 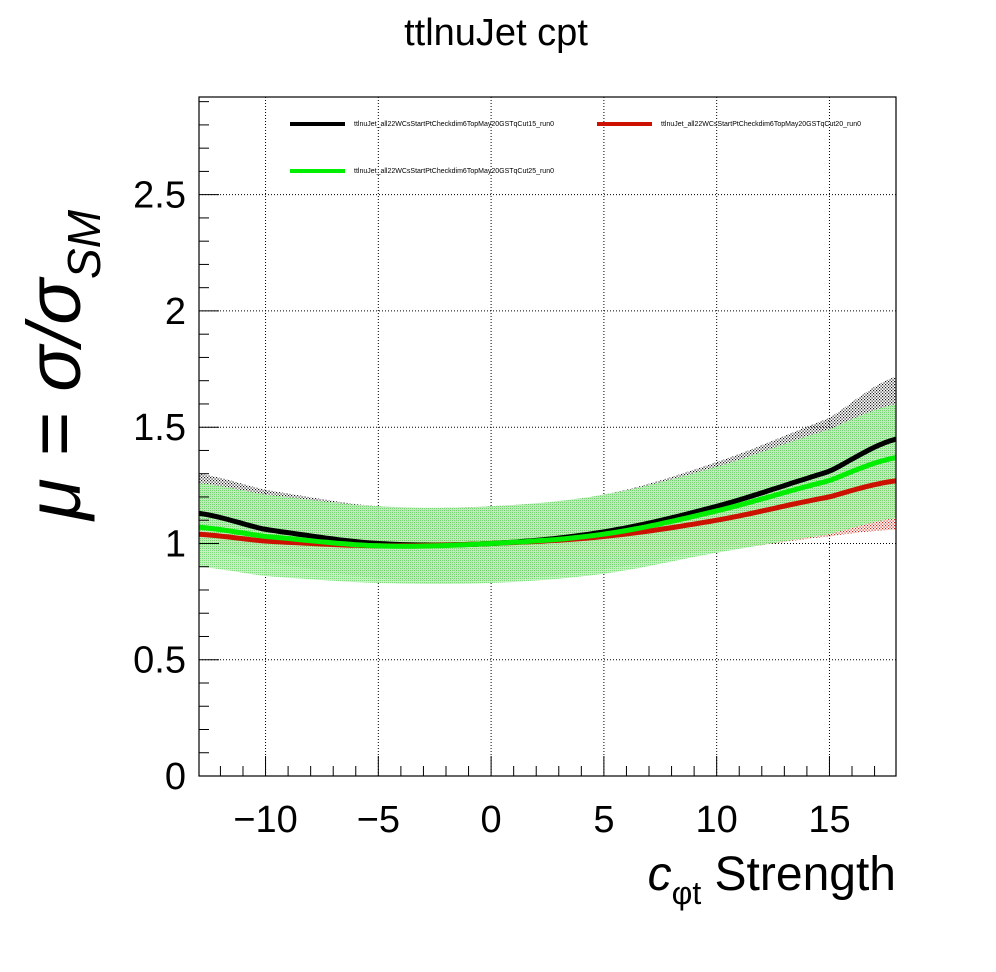 What do you see at coordinates (491, 820) in the screenshot?
I see `x-tick-label: 0` at bounding box center [491, 820].